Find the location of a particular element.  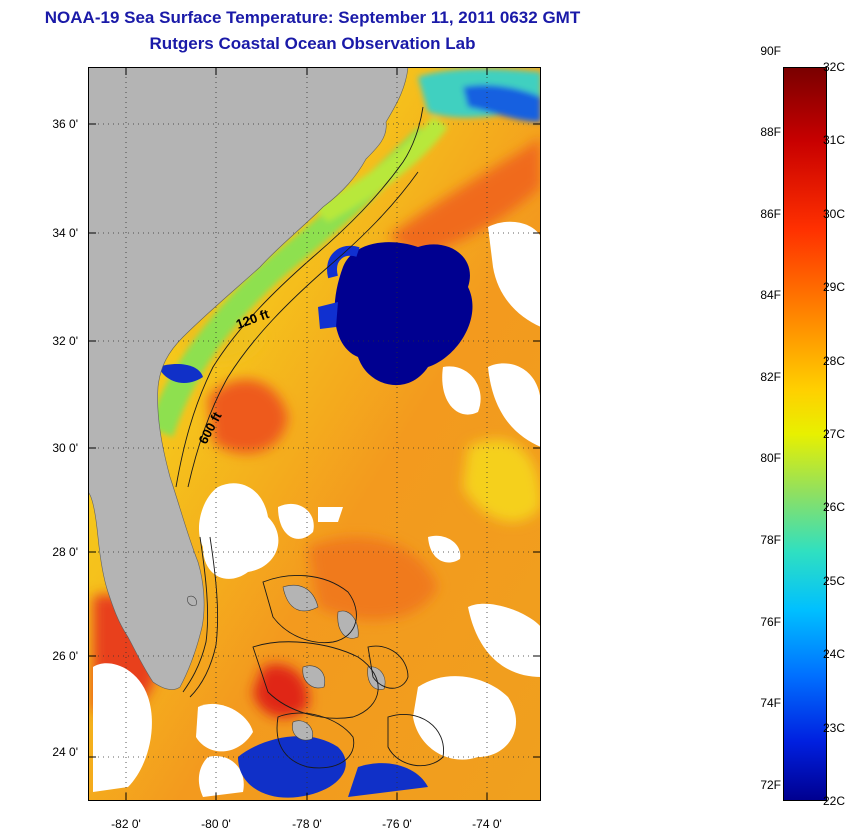

colorbar-celsius-label: 23C is located at coordinates (834, 727).